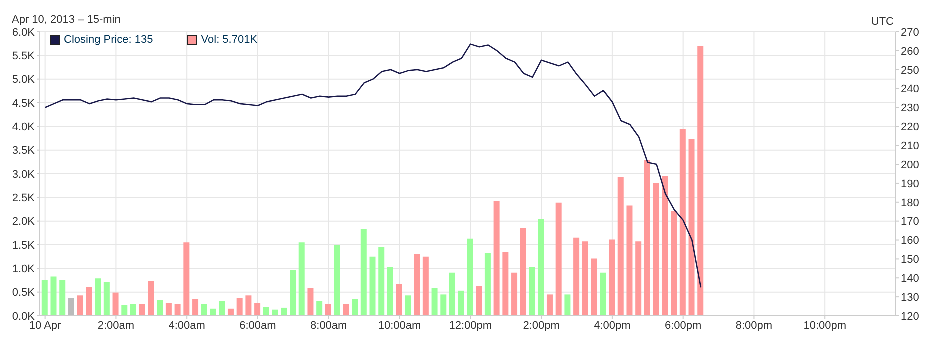 This screenshot has width=940, height=348. I want to click on y-tick-label: 5.5K, so click(24, 56).